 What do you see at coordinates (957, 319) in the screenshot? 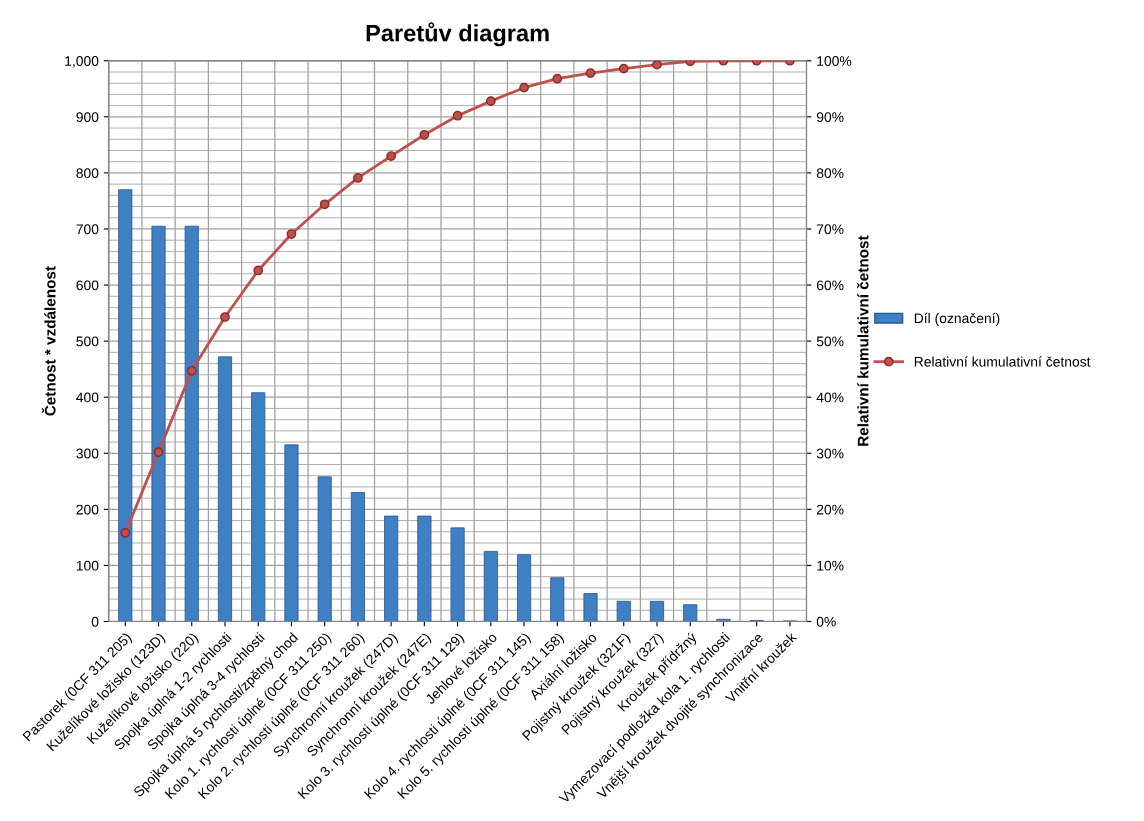
I see `legend-label: Díl (označení)` at bounding box center [957, 319].